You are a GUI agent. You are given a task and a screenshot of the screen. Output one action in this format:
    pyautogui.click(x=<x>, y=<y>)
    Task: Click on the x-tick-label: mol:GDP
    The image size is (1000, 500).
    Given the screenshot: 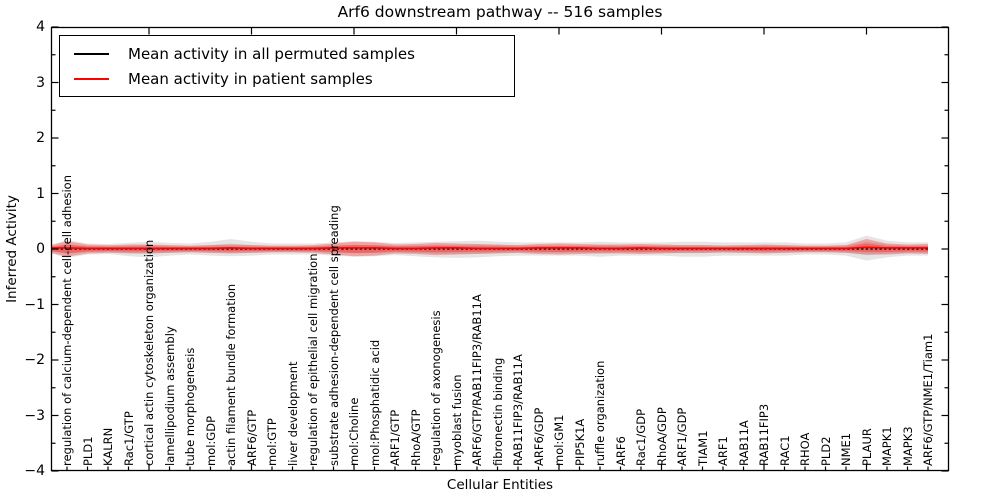 What is the action you would take?
    pyautogui.click(x=210, y=440)
    